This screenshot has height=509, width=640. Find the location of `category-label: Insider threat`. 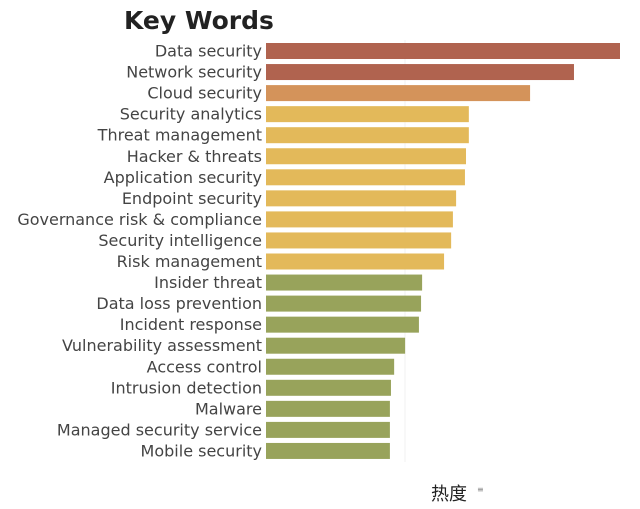

category-label: Insider threat is located at coordinates (208, 282).